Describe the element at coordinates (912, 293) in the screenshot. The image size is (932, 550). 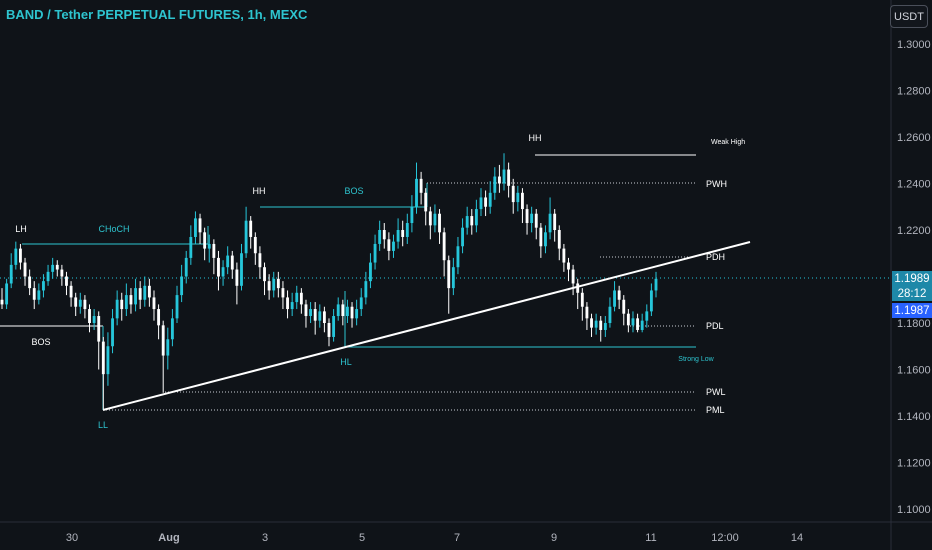
I see `candle-countdown-label: 28:12` at that location.